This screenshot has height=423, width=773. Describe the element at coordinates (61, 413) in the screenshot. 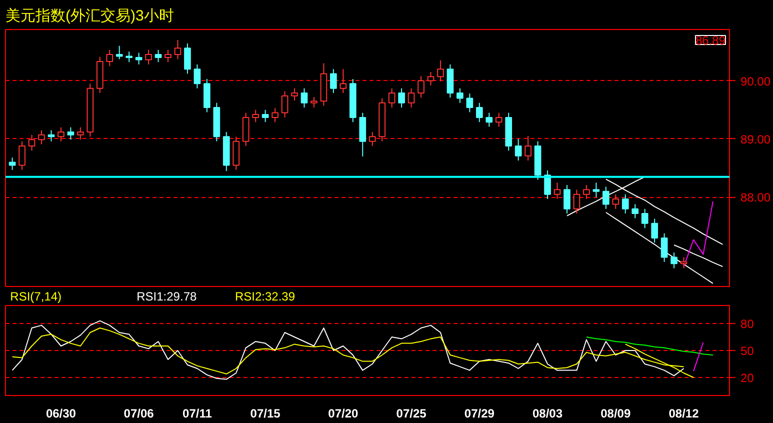

I see `x-tick-label: 06/30` at that location.